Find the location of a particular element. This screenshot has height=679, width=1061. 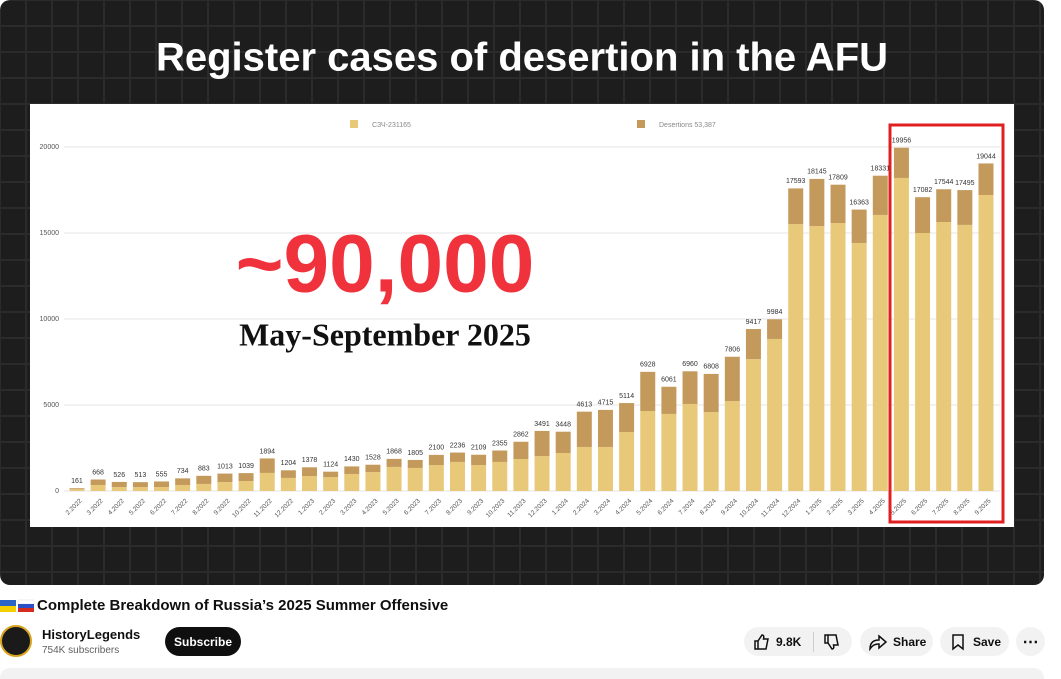

save-button: Save is located at coordinates (974, 641).